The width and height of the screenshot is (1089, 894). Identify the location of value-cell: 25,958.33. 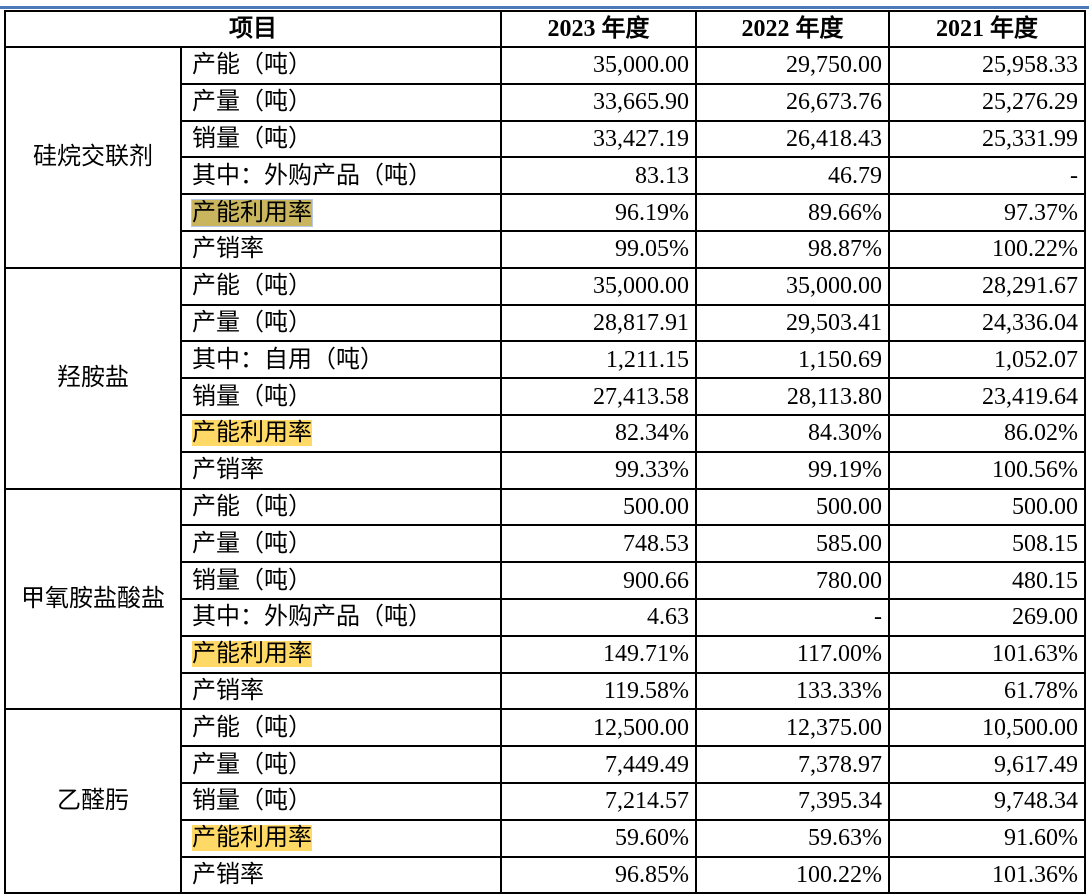
(987, 65).